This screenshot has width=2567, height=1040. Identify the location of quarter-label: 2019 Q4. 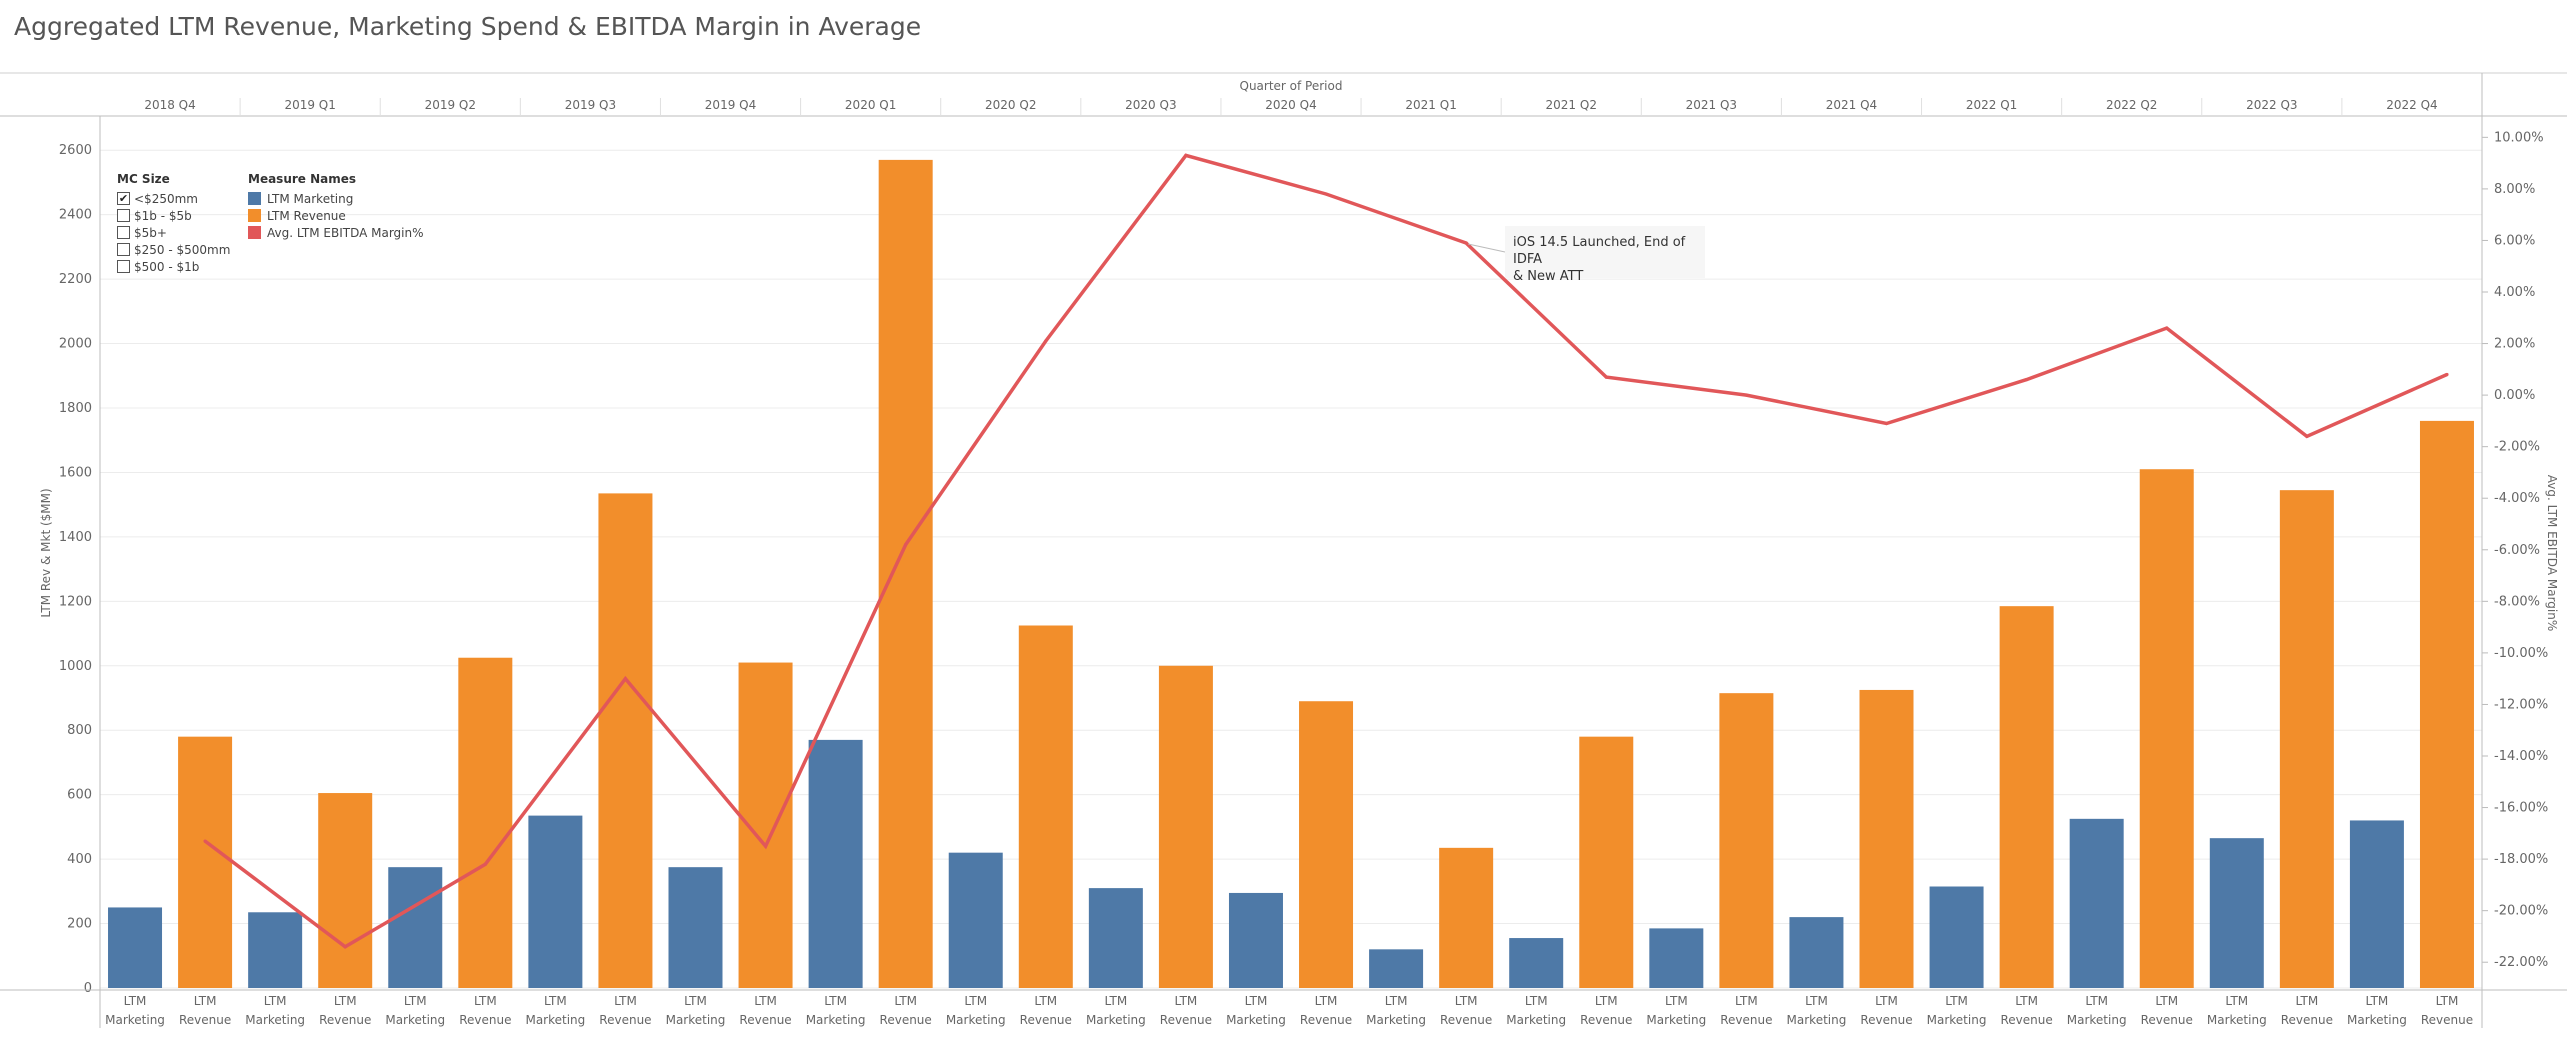
(730, 105).